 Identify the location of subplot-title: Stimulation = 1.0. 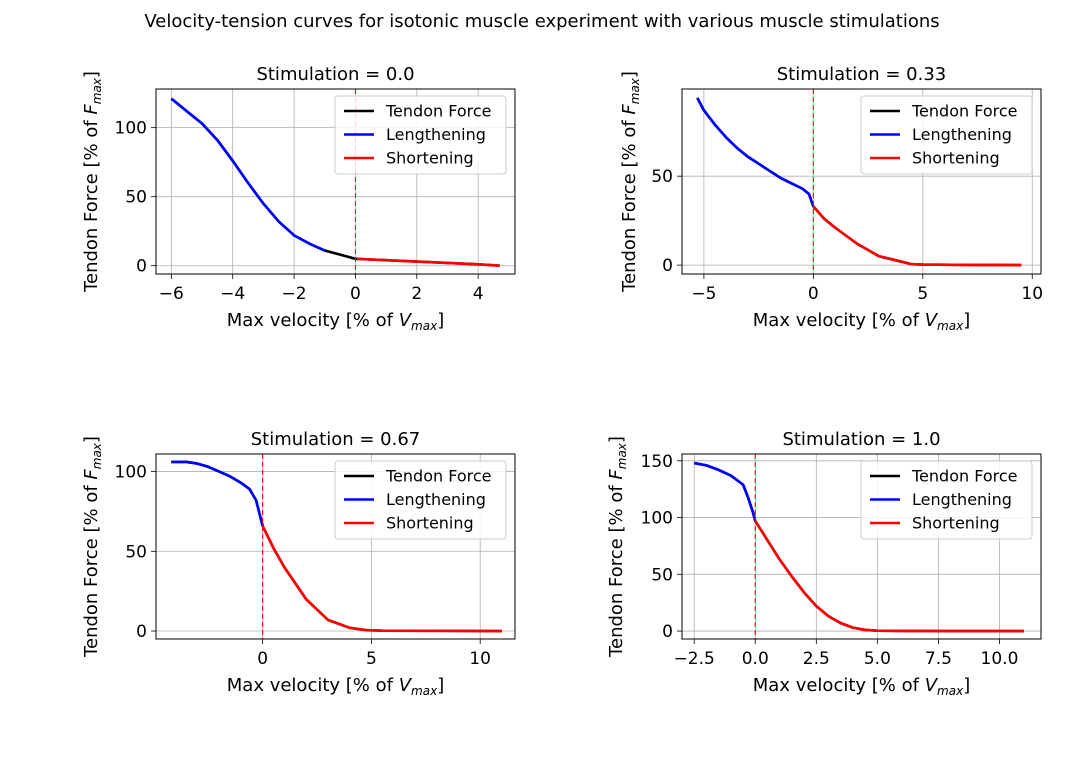
(861, 439).